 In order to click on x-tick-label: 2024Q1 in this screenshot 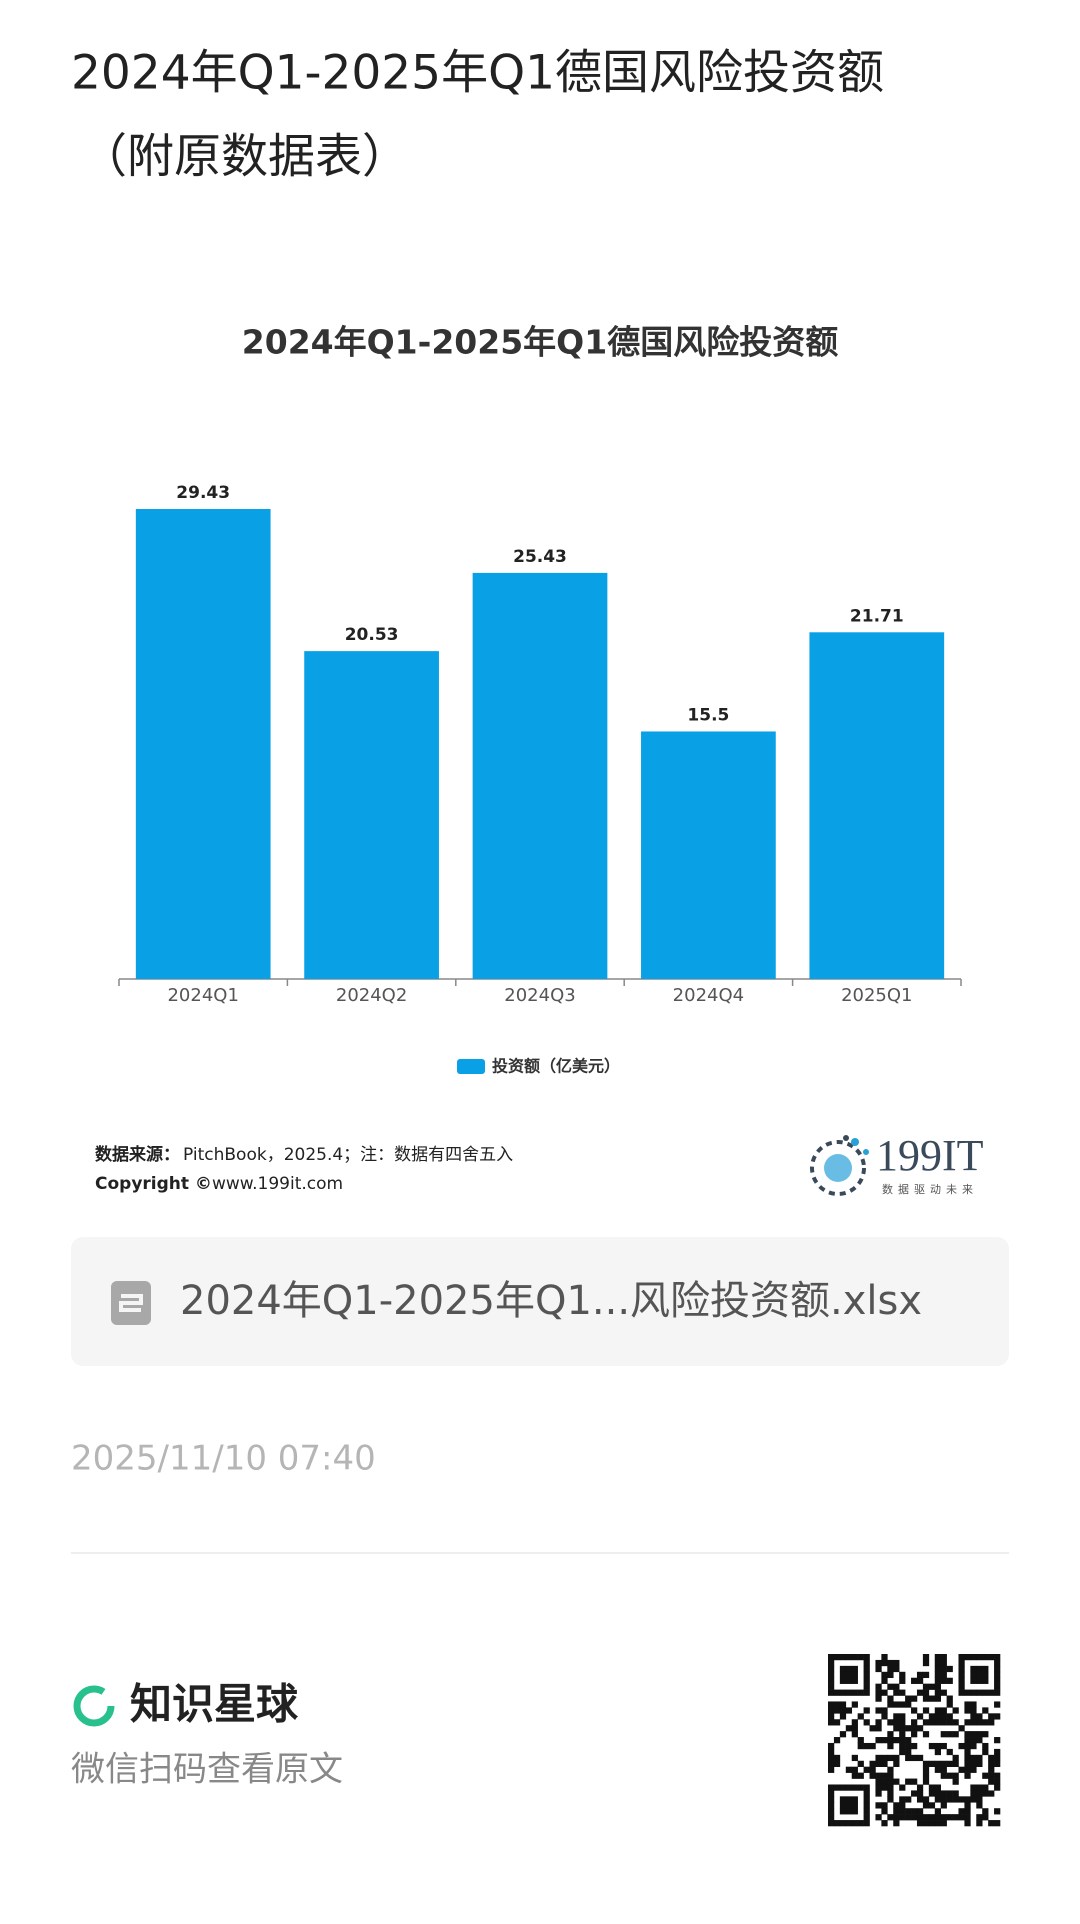, I will do `click(202, 995)`.